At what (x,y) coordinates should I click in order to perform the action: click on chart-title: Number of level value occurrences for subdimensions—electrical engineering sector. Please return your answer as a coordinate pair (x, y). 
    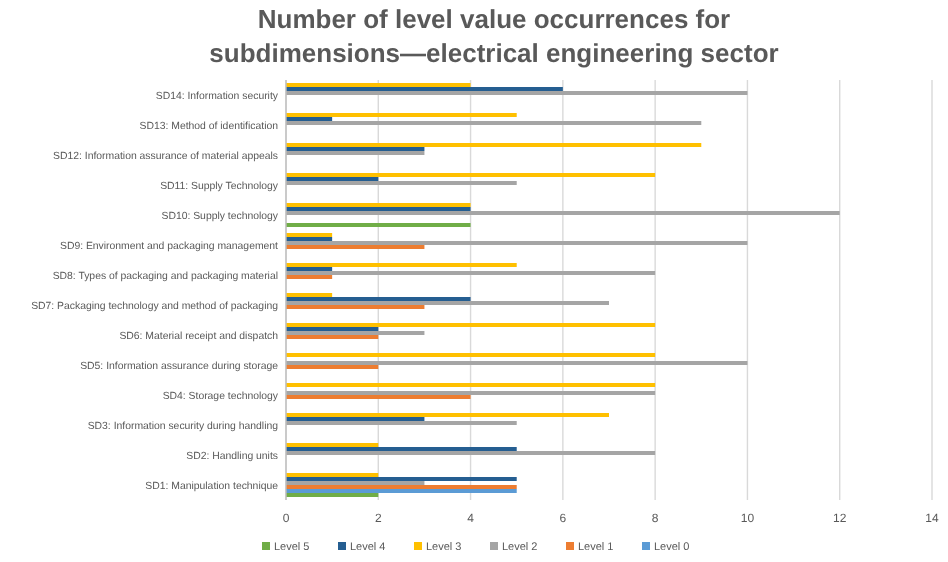
    Looking at the image, I should click on (494, 36).